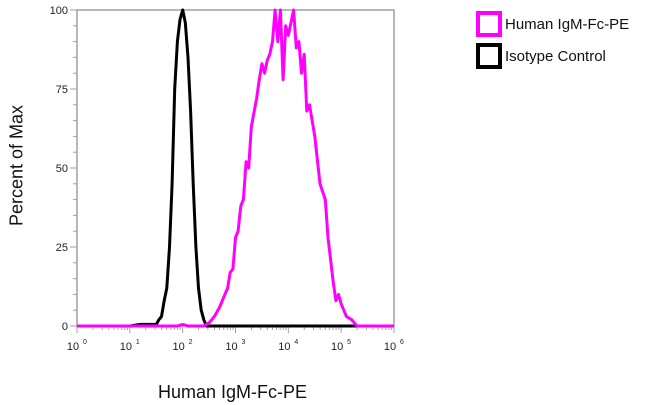 The image size is (650, 405). I want to click on y-tick-label: 0, so click(65, 327).